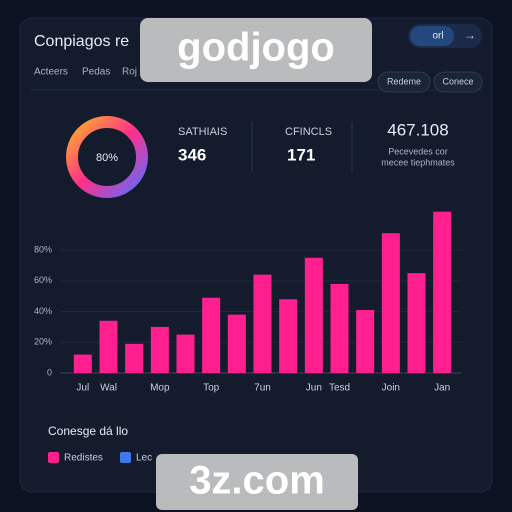  Describe the element at coordinates (144, 458) in the screenshot. I see `legend-label: Lec` at that location.